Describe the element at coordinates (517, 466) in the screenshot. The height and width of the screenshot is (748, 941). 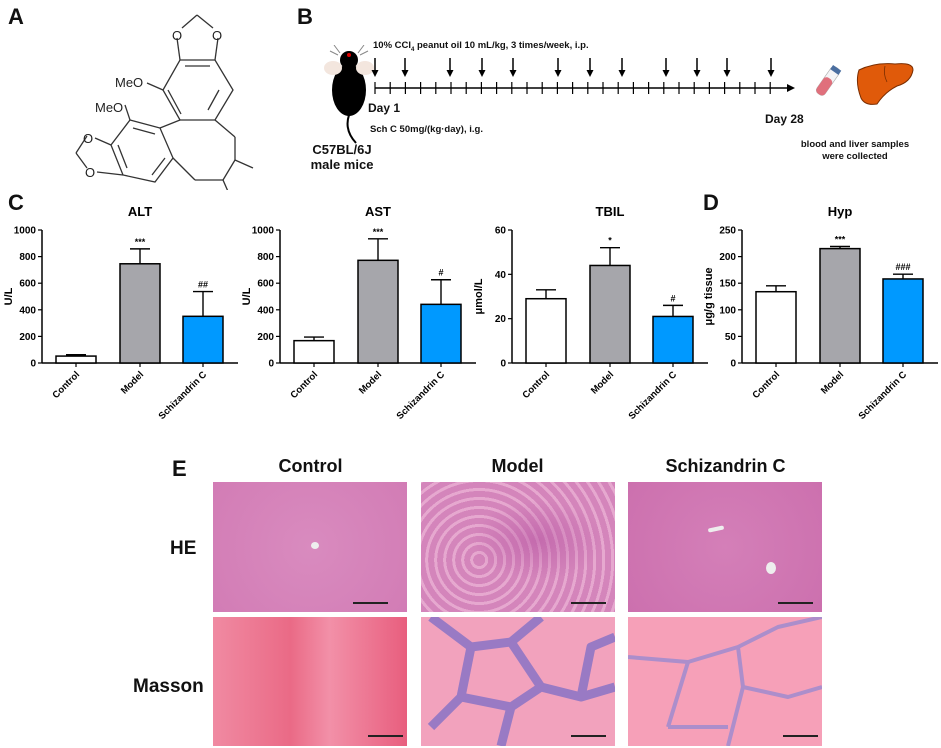
I see `column-header-model: Model` at that location.